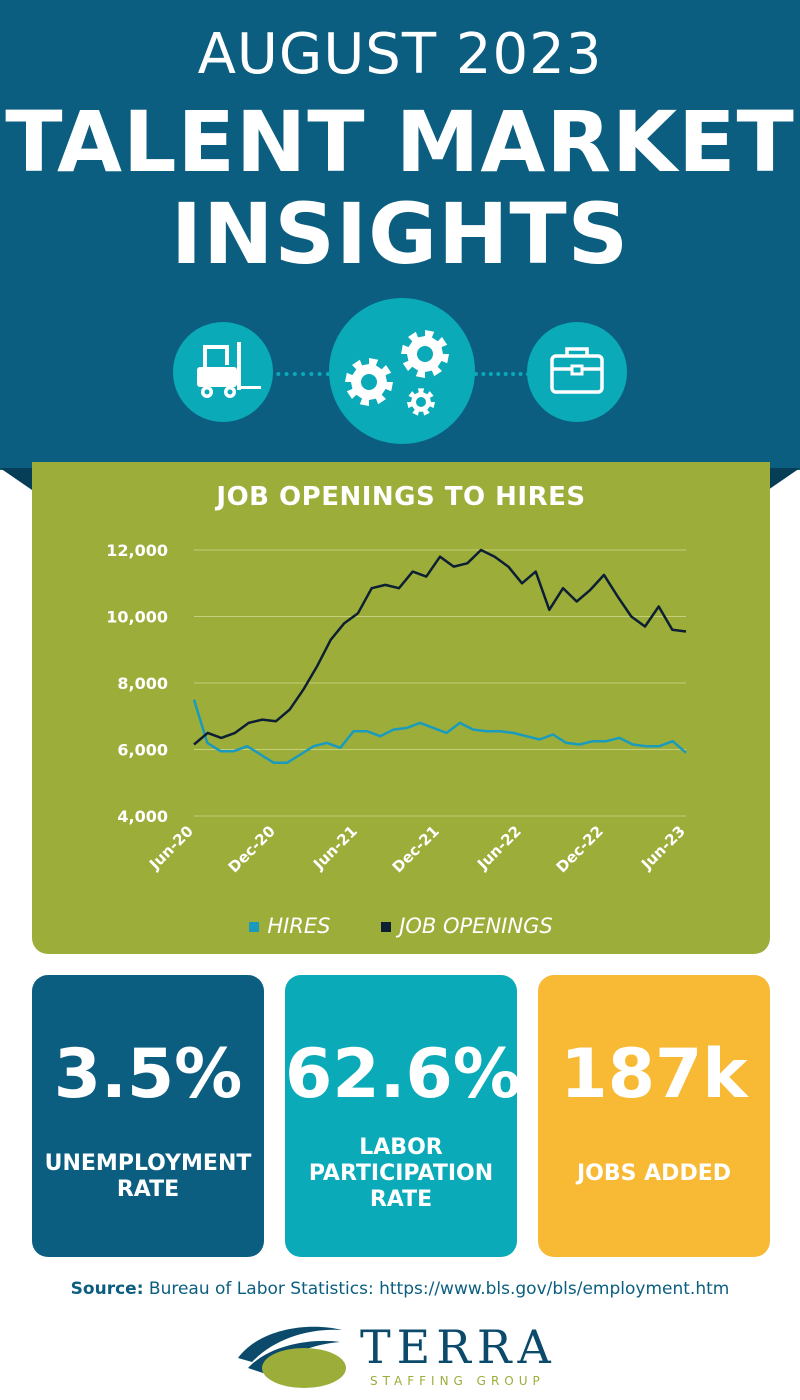  What do you see at coordinates (401, 497) in the screenshot?
I see `chart-title: JOB OPENINGS TO HIRES` at bounding box center [401, 497].